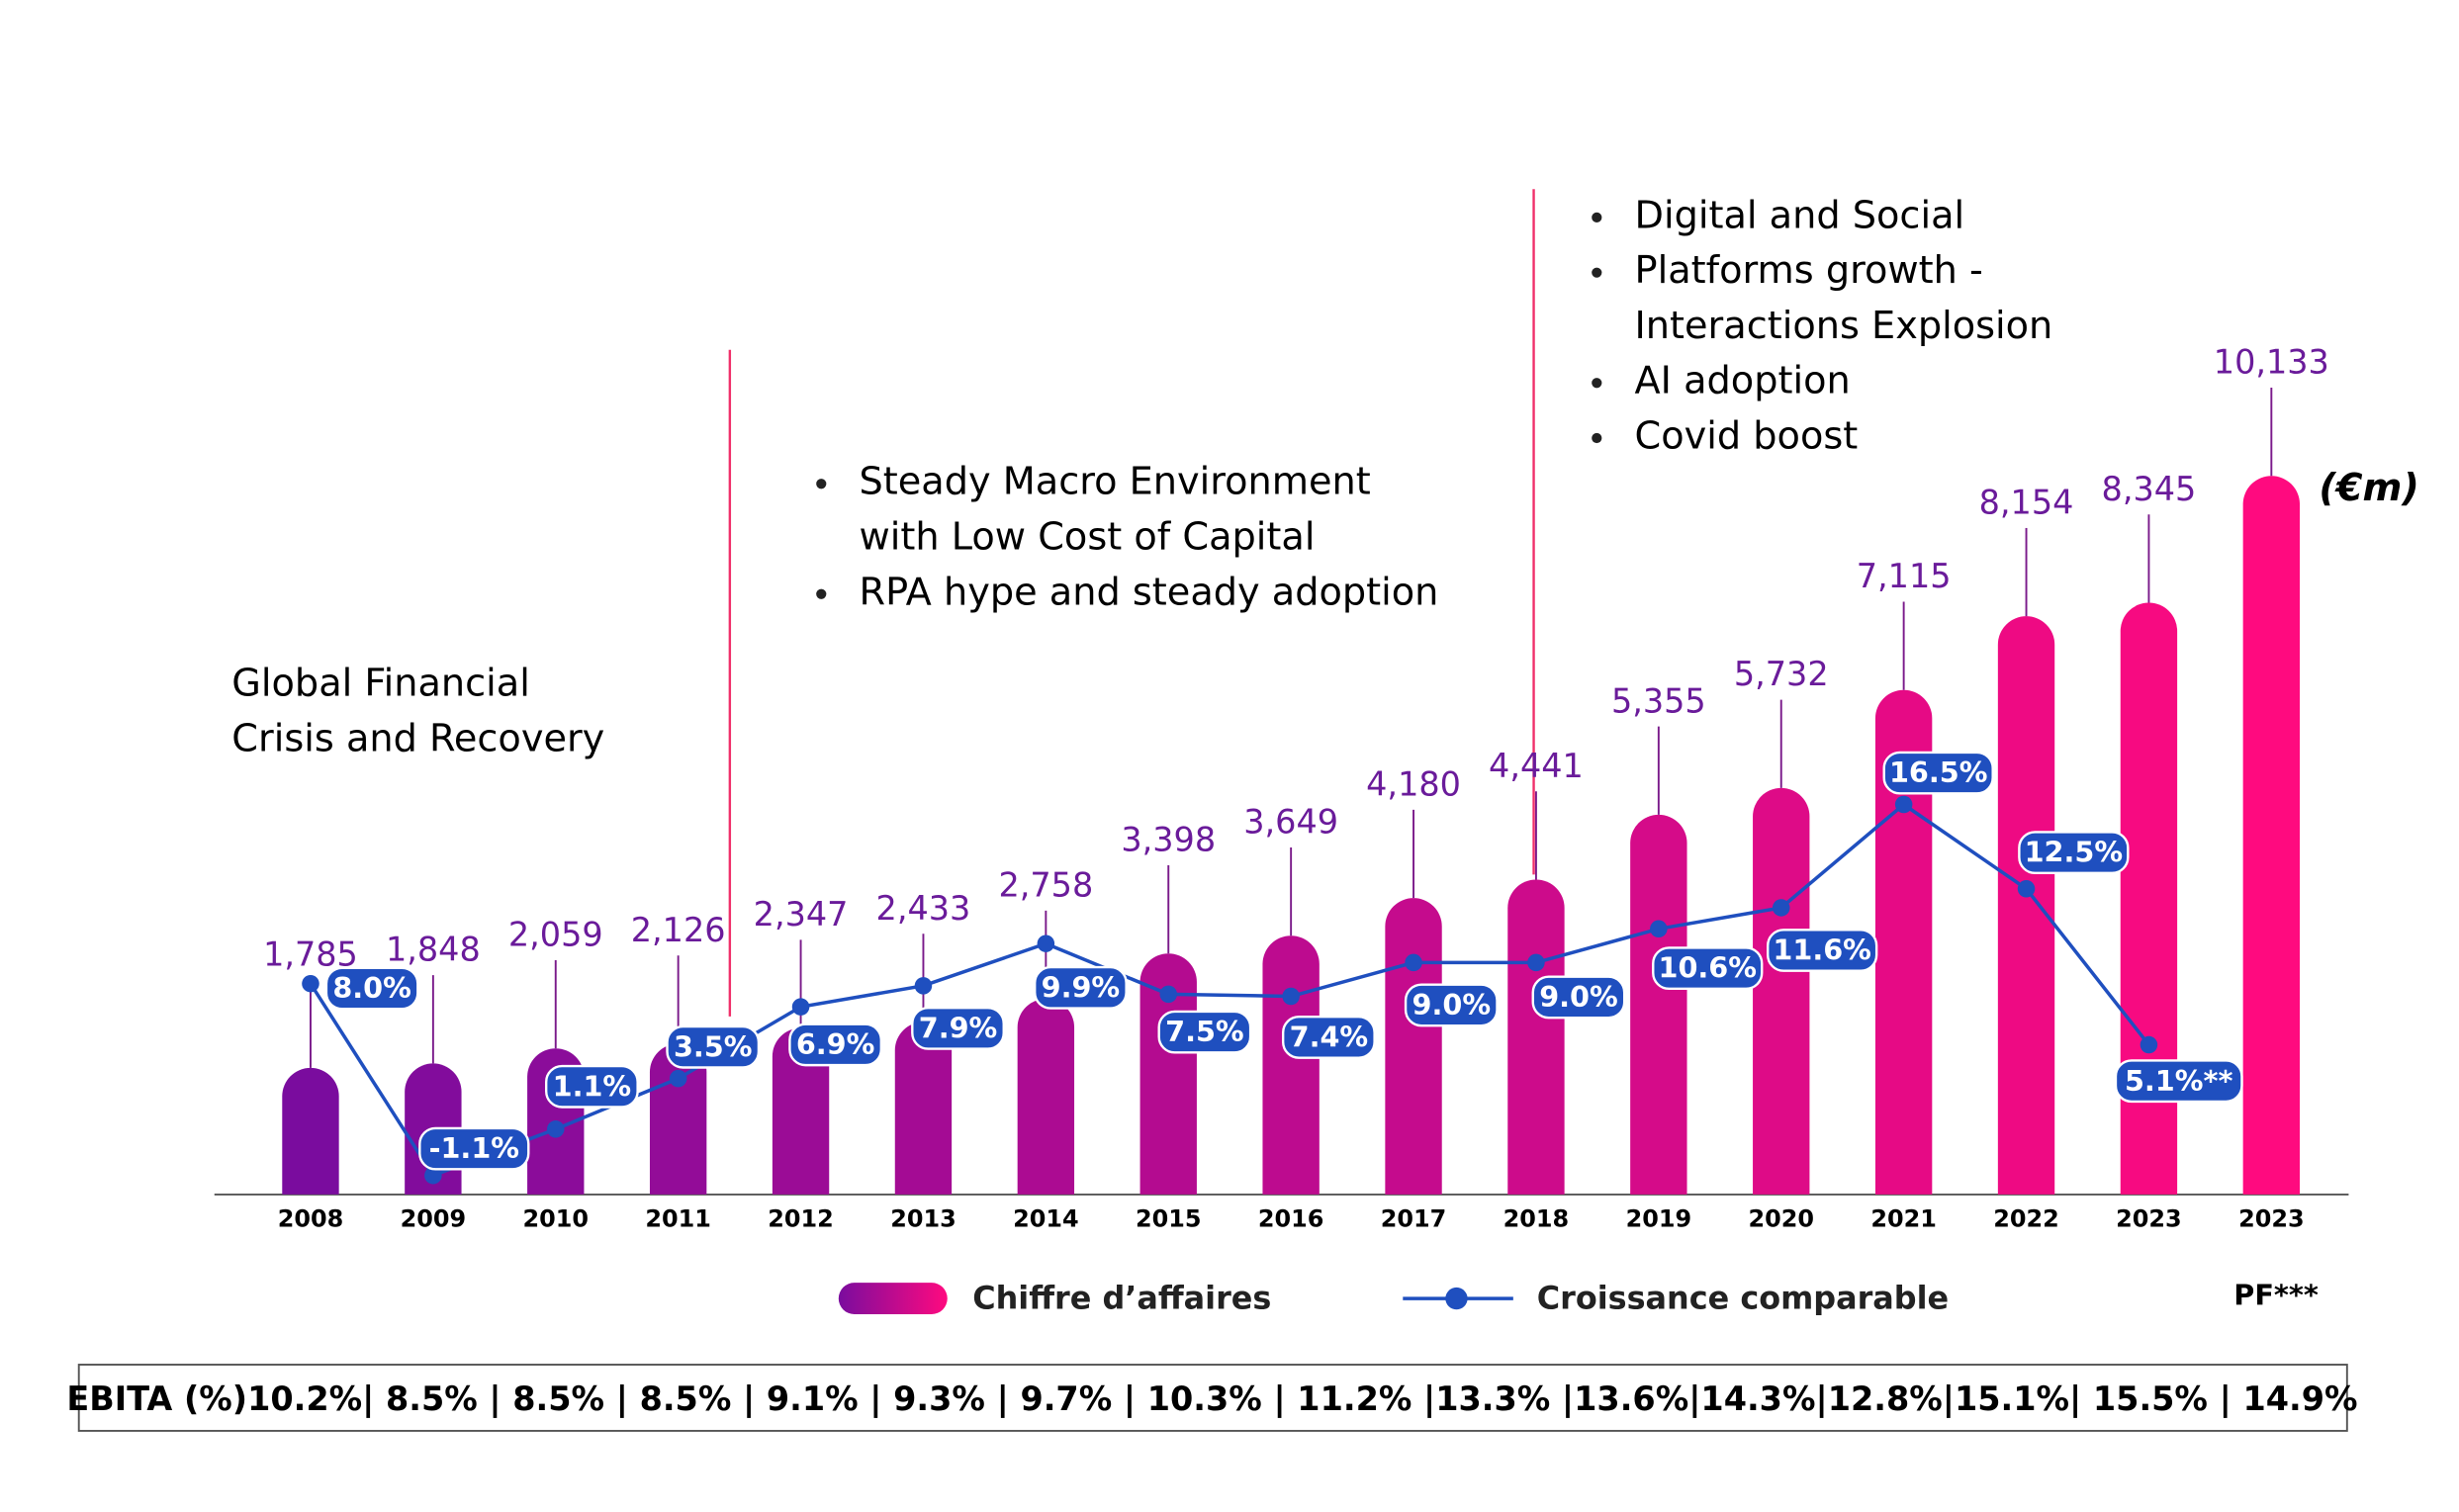 The width and height of the screenshot is (2459, 1512). Describe the element at coordinates (1046, 1218) in the screenshot. I see `x-tick-label: 2014` at that location.